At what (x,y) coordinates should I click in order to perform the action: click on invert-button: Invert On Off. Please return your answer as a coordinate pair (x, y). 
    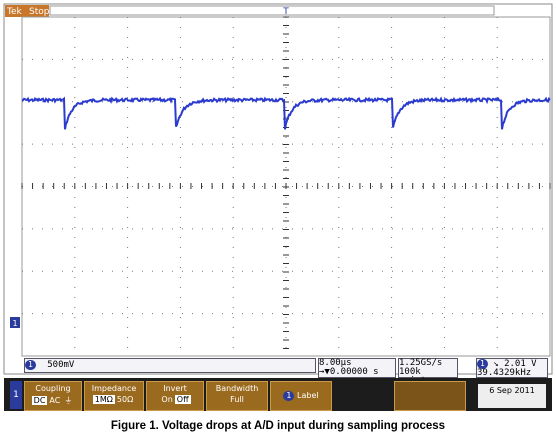
    Looking at the image, I should click on (175, 396).